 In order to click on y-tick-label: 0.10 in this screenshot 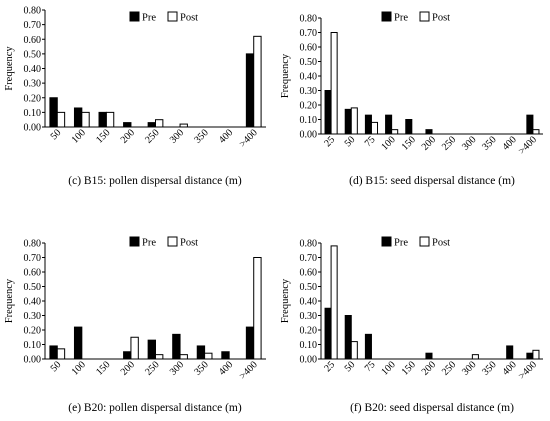, I will do `click(33, 345)`.